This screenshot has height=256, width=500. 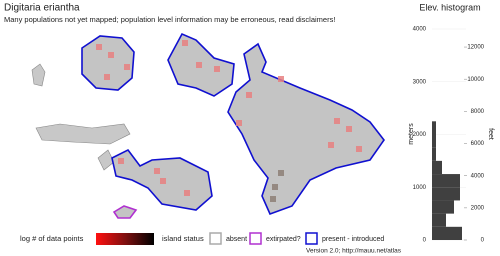 I want to click on y-tick-label: 2000, so click(x=420, y=135).